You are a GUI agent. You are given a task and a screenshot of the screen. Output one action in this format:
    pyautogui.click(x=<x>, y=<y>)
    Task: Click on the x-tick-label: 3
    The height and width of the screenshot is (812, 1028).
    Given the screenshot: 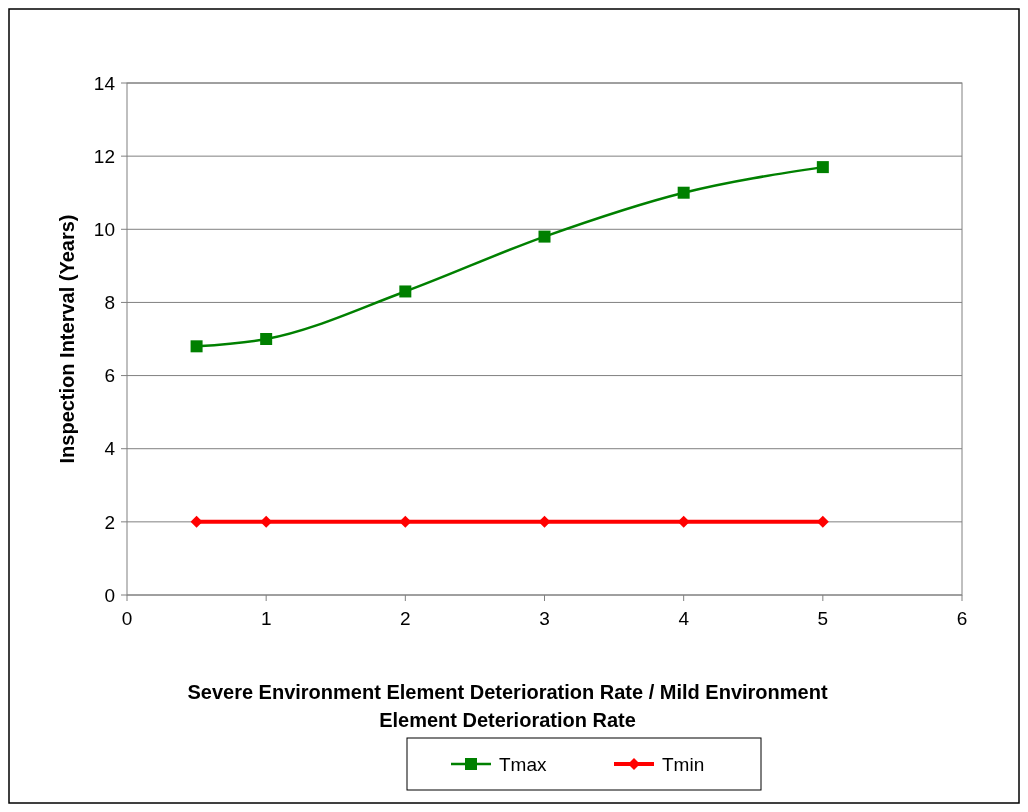 What is the action you would take?
    pyautogui.click(x=544, y=618)
    